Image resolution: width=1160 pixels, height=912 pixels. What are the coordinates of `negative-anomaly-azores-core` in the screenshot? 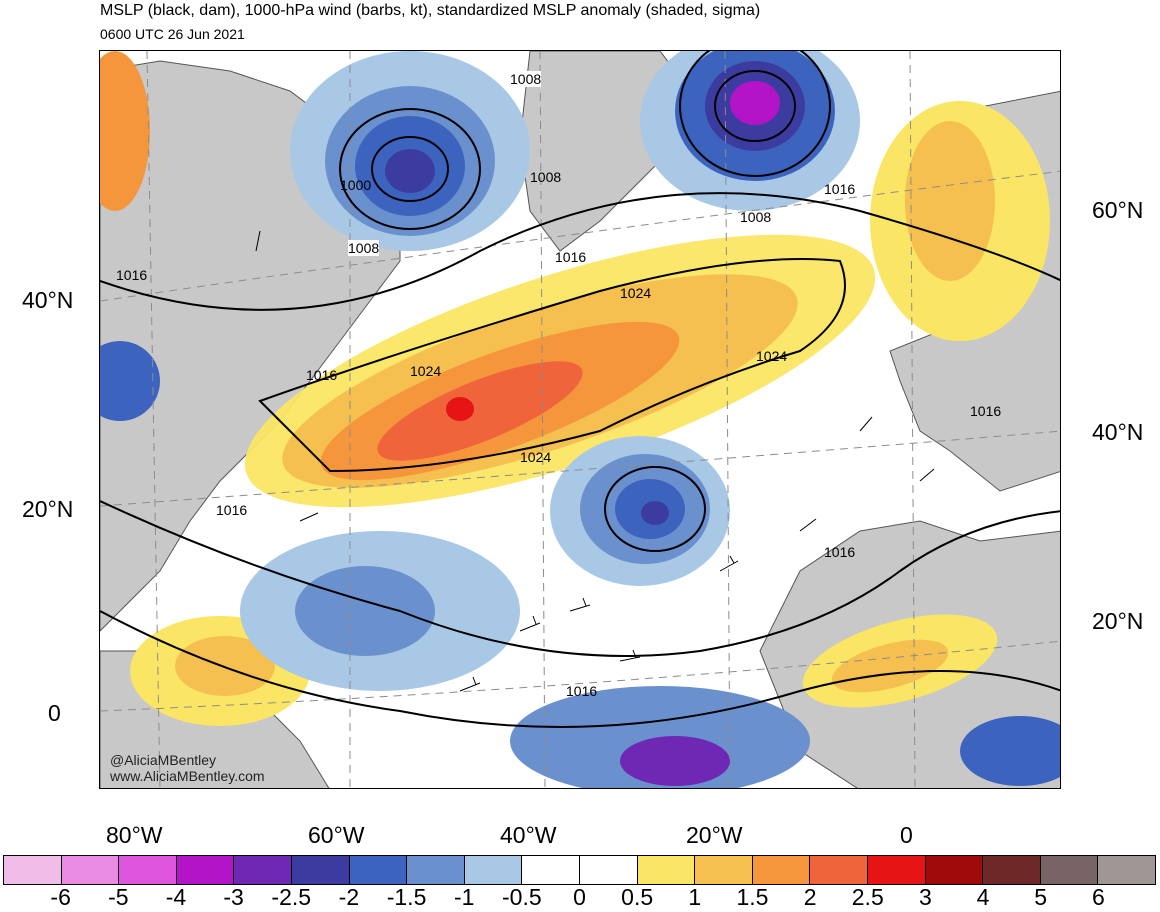 It's located at (655, 513).